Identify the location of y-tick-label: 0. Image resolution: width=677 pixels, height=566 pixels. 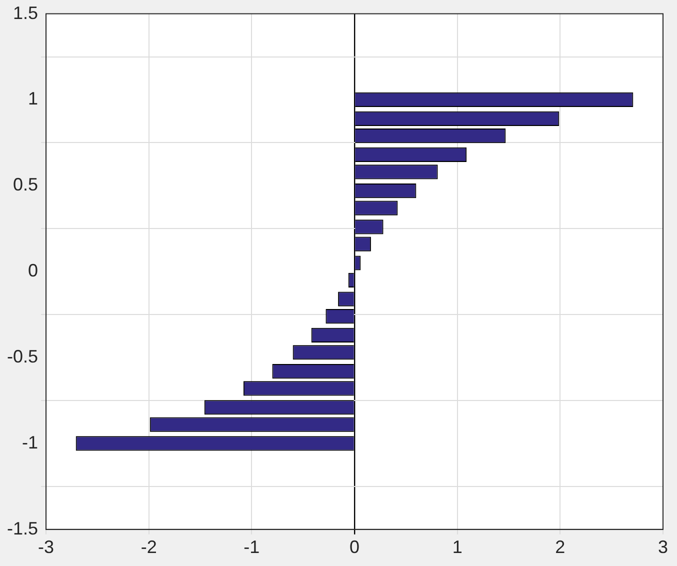
(33, 270).